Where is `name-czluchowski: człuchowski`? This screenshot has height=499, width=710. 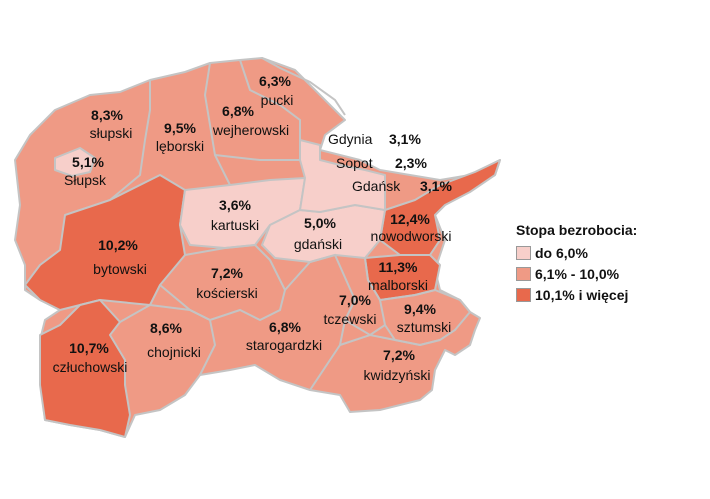 name-czluchowski: człuchowski is located at coordinates (90, 367).